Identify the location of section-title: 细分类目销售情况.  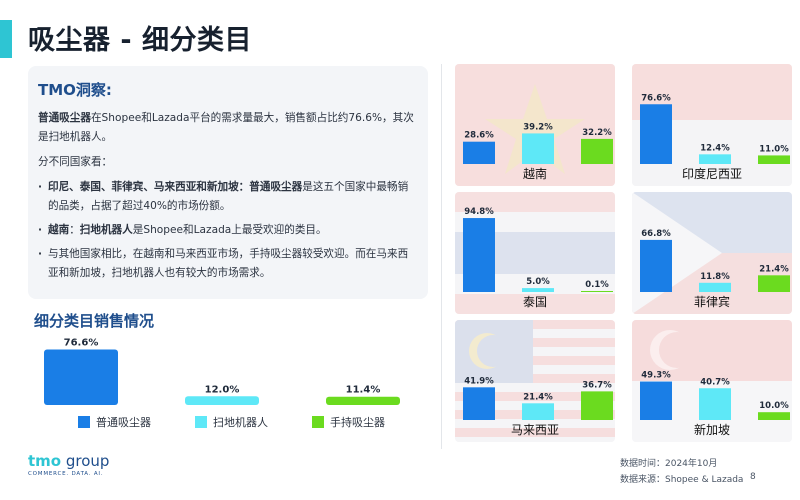
(94, 321).